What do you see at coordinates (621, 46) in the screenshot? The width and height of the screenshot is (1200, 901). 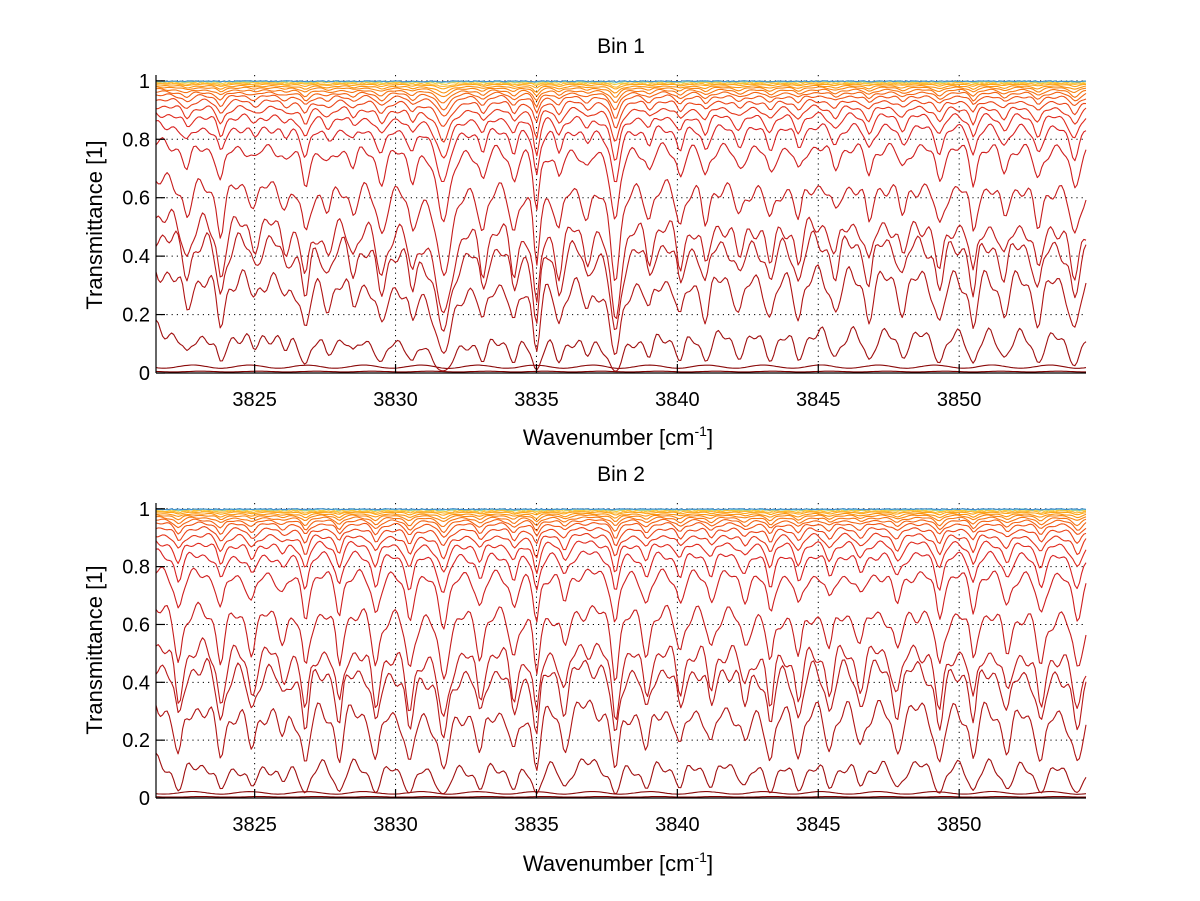 I see `chart-title: Bin 1` at bounding box center [621, 46].